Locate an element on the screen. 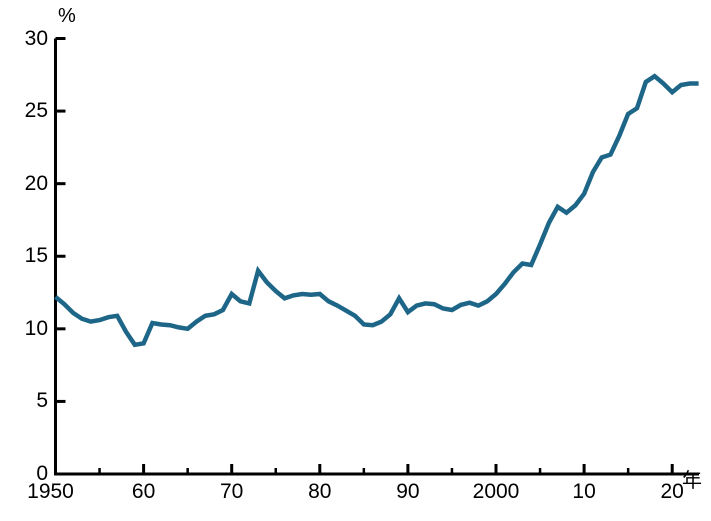 This screenshot has width=711, height=521. y-axis-tick-label: 5 is located at coordinates (42, 401).